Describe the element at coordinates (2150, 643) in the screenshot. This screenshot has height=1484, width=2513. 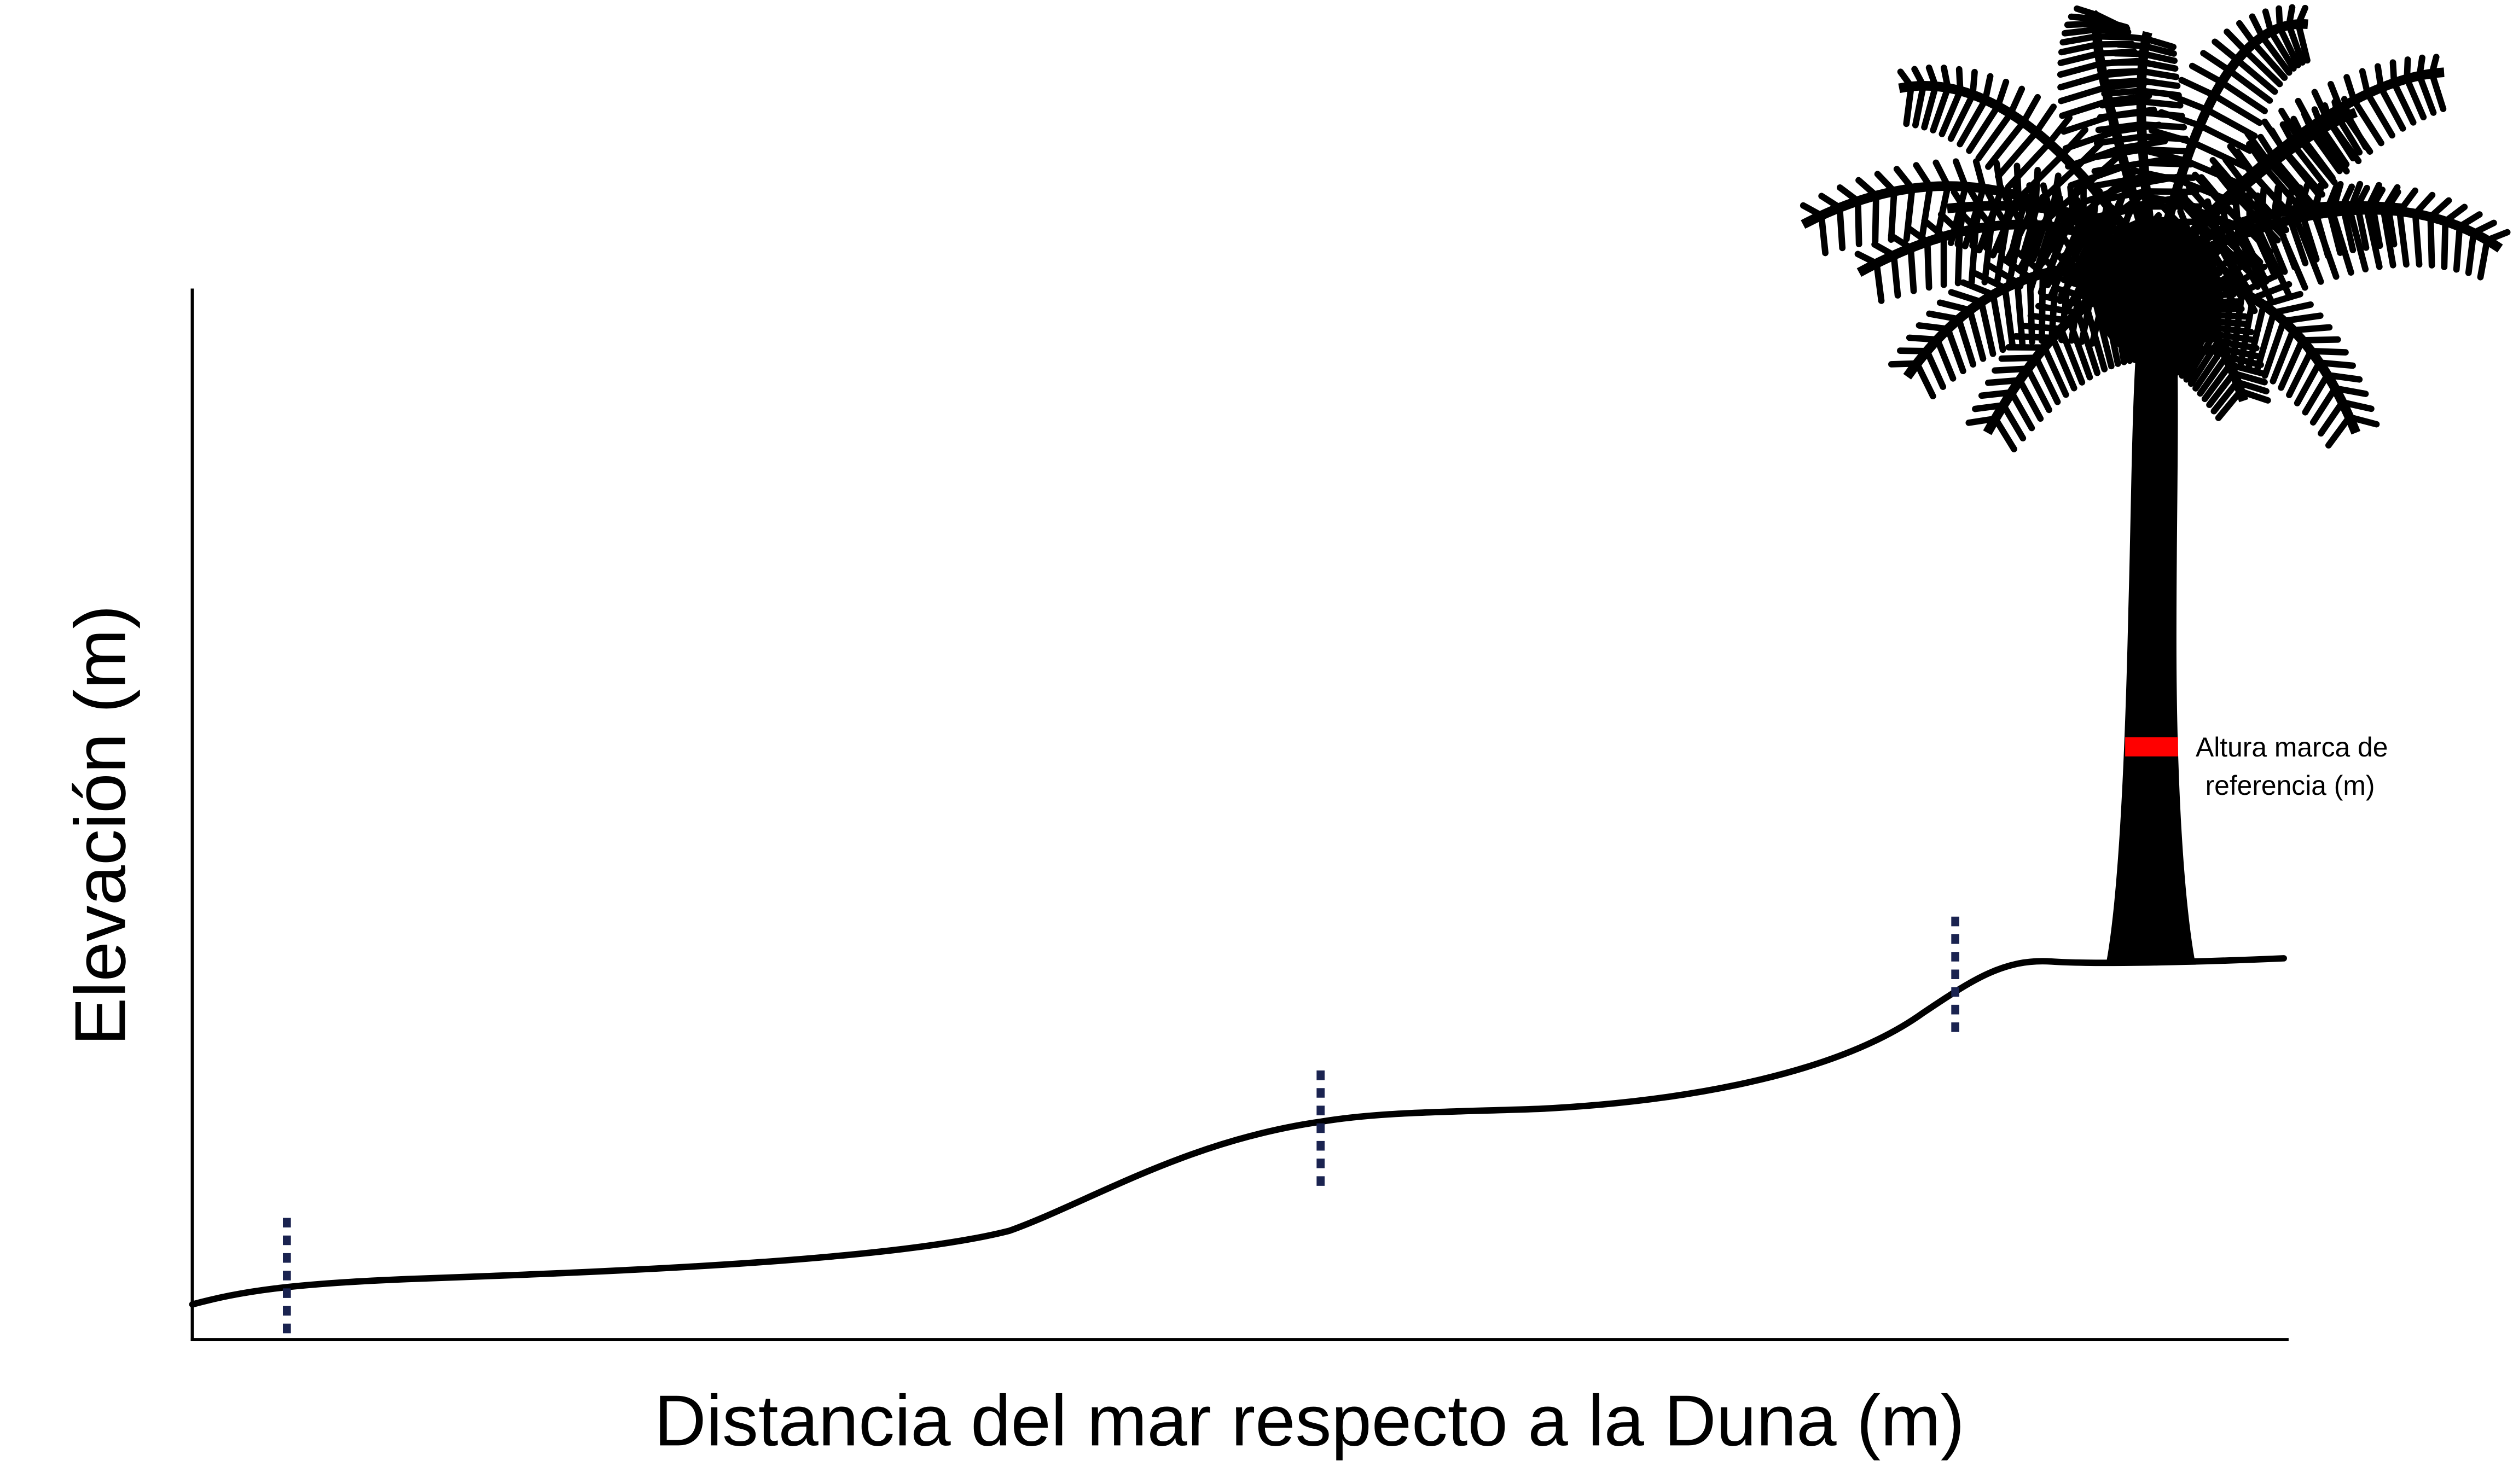
I see `palm-trunk` at that location.